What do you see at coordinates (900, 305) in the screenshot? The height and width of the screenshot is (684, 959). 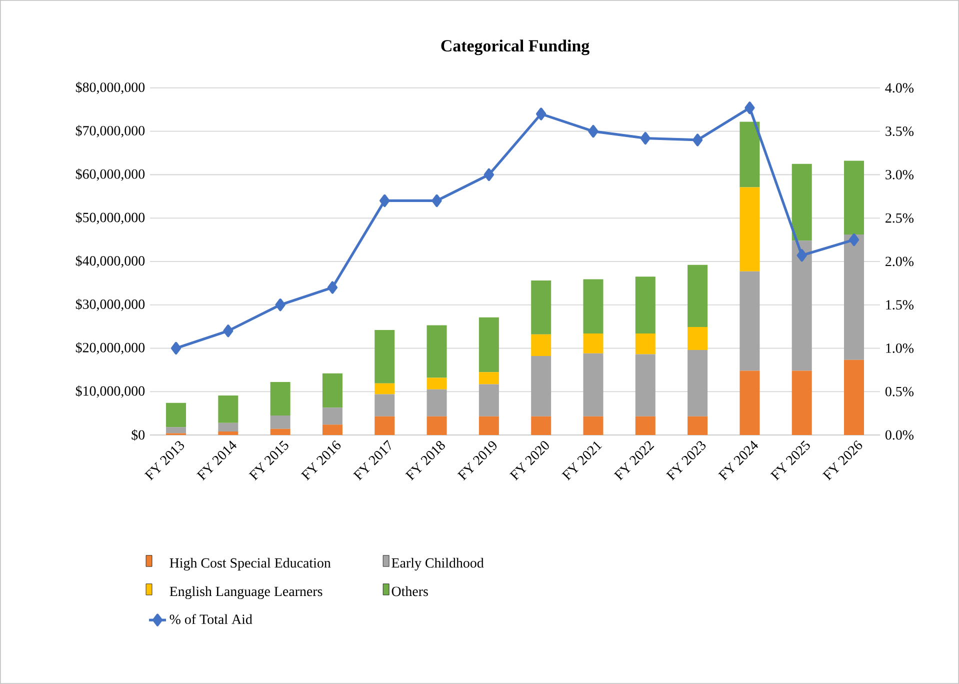 I see `y2-tick-label: 1.5%` at bounding box center [900, 305].